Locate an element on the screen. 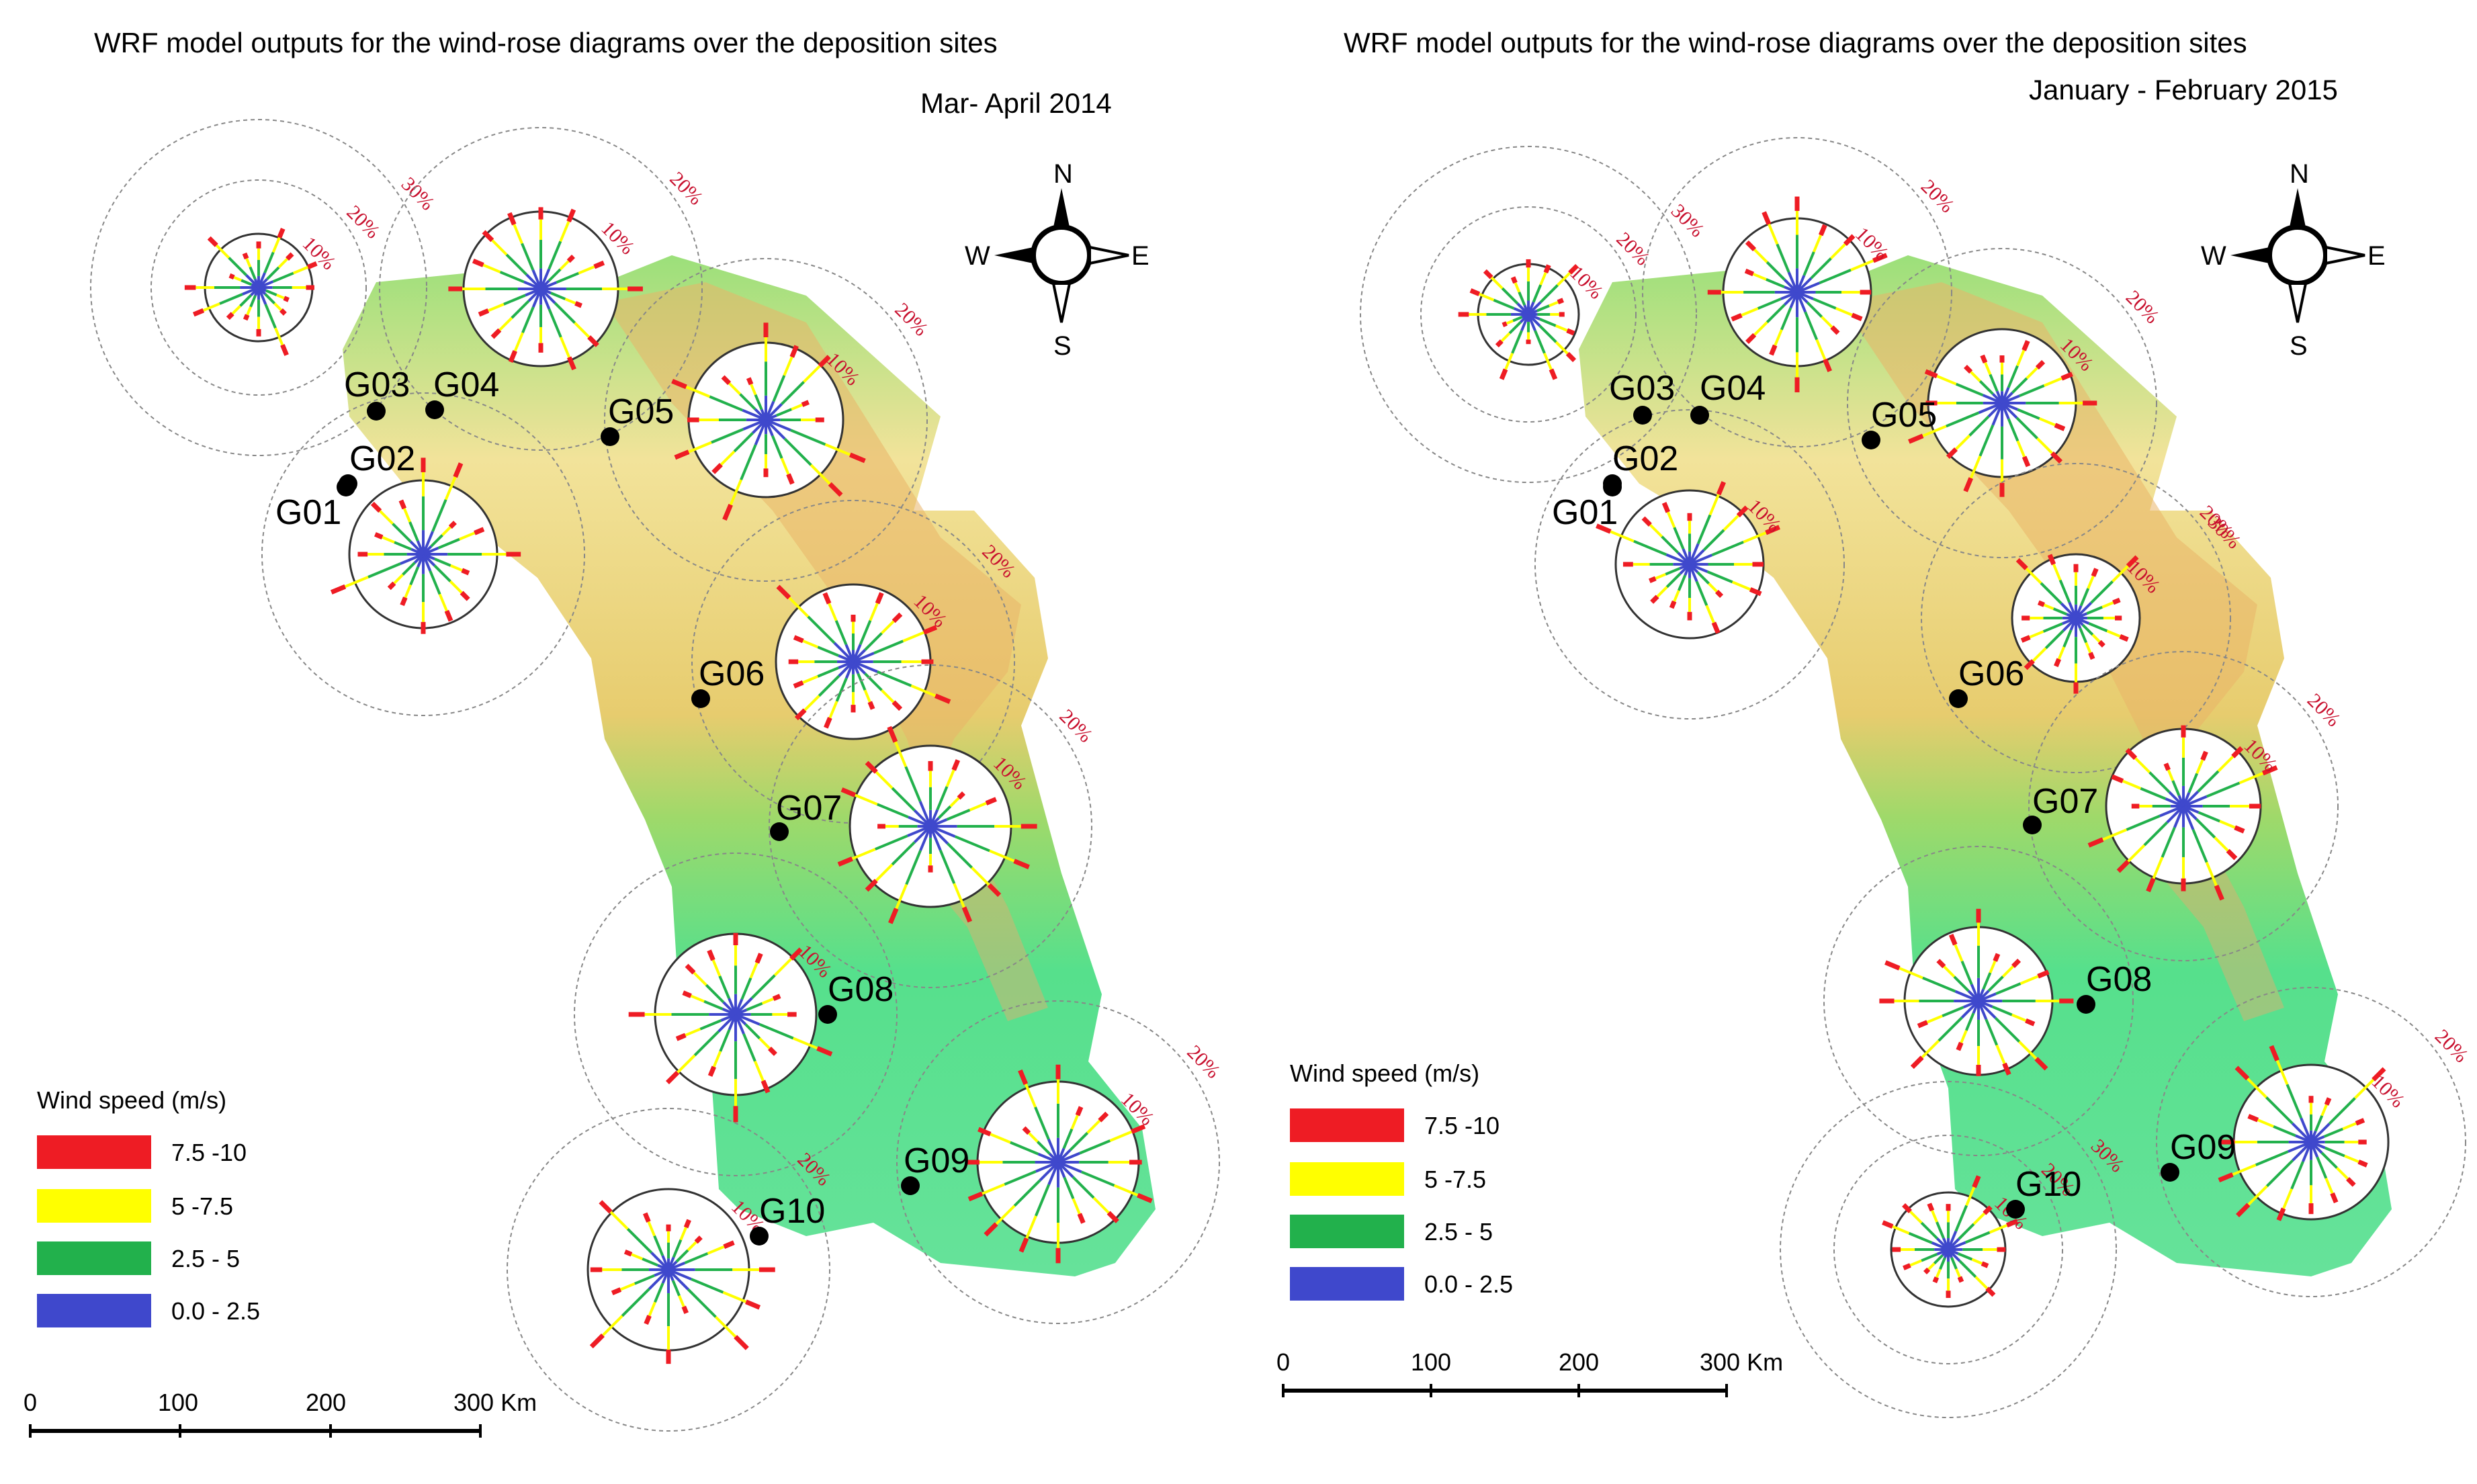 This screenshot has width=2477, height=1484. scale-tick: 200 is located at coordinates (326, 1402).